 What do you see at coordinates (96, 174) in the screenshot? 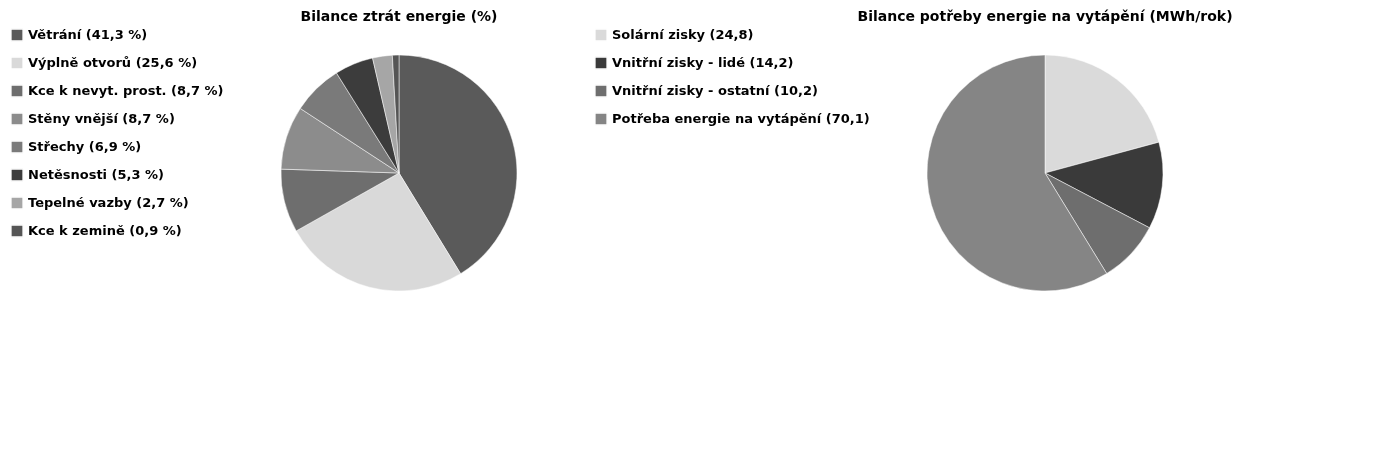
I see `legend-label: Netěsnosti (5,3 %)` at bounding box center [96, 174].